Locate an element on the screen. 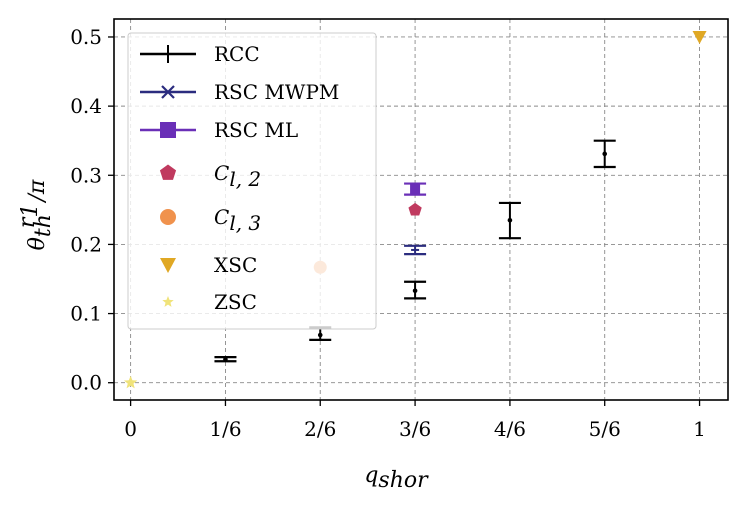 The height and width of the screenshot is (506, 748). y-axis-label-main: θ is located at coordinates (37, 243).